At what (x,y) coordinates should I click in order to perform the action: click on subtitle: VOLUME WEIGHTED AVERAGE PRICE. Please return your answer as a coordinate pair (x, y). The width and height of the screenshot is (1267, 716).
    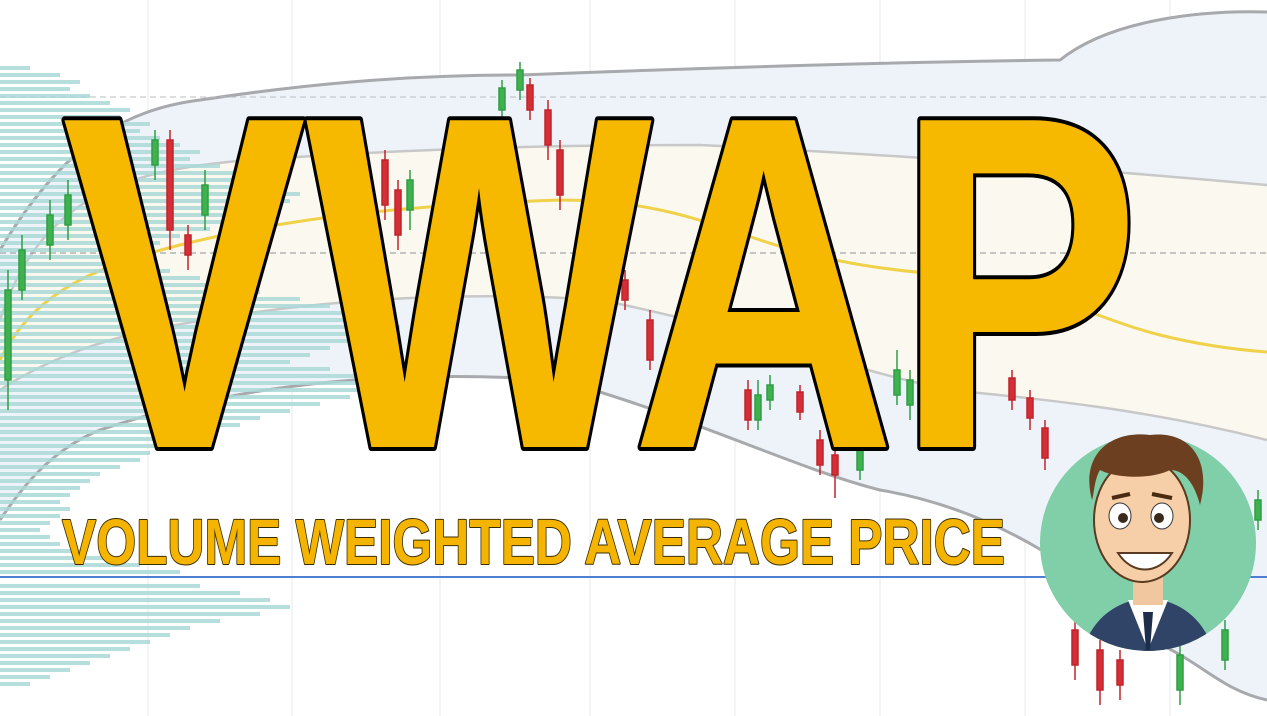
    Looking at the image, I should click on (533, 542).